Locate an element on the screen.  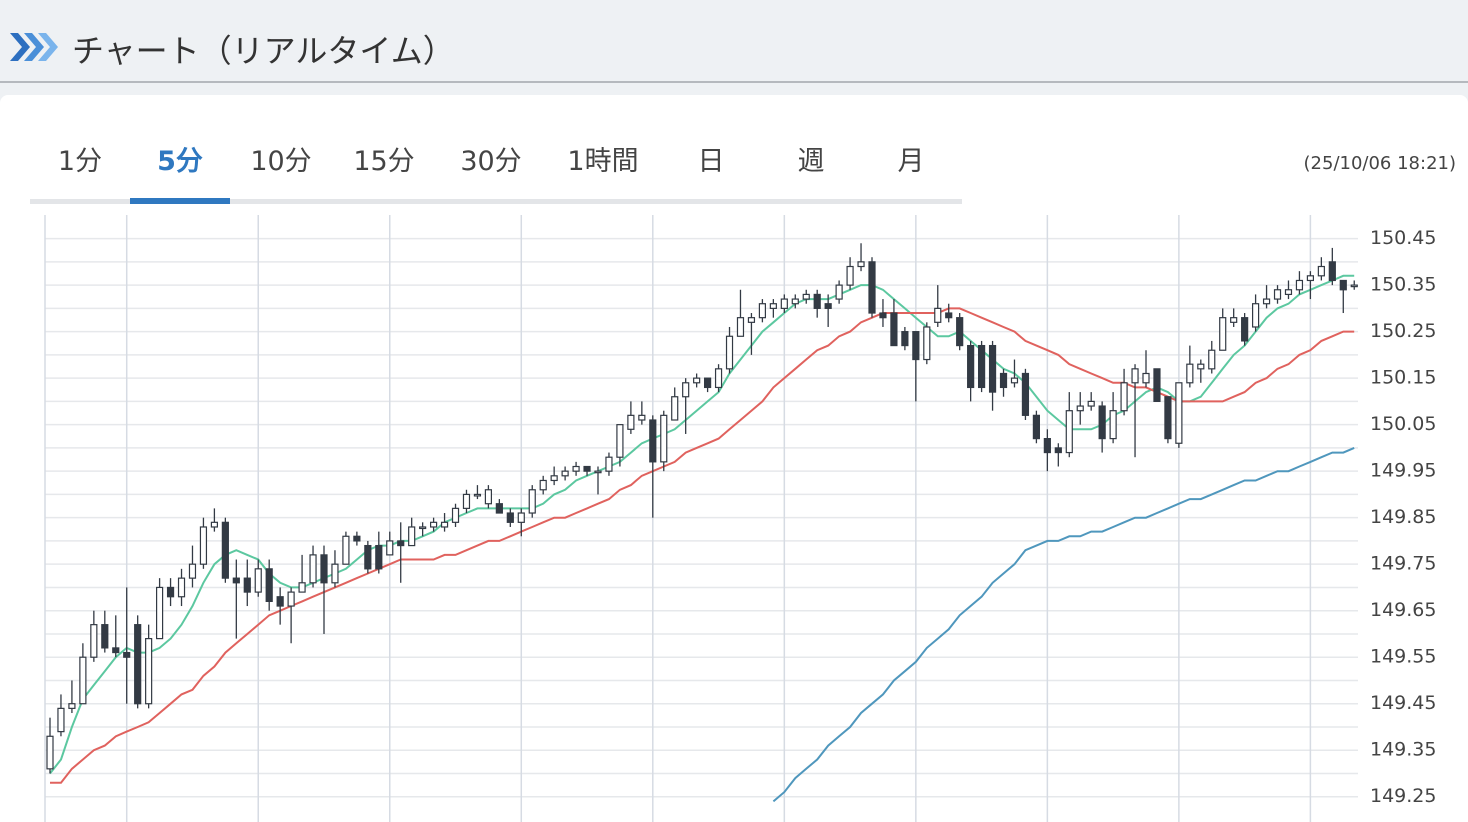
y-tick-label: 149.95 is located at coordinates (1403, 471).